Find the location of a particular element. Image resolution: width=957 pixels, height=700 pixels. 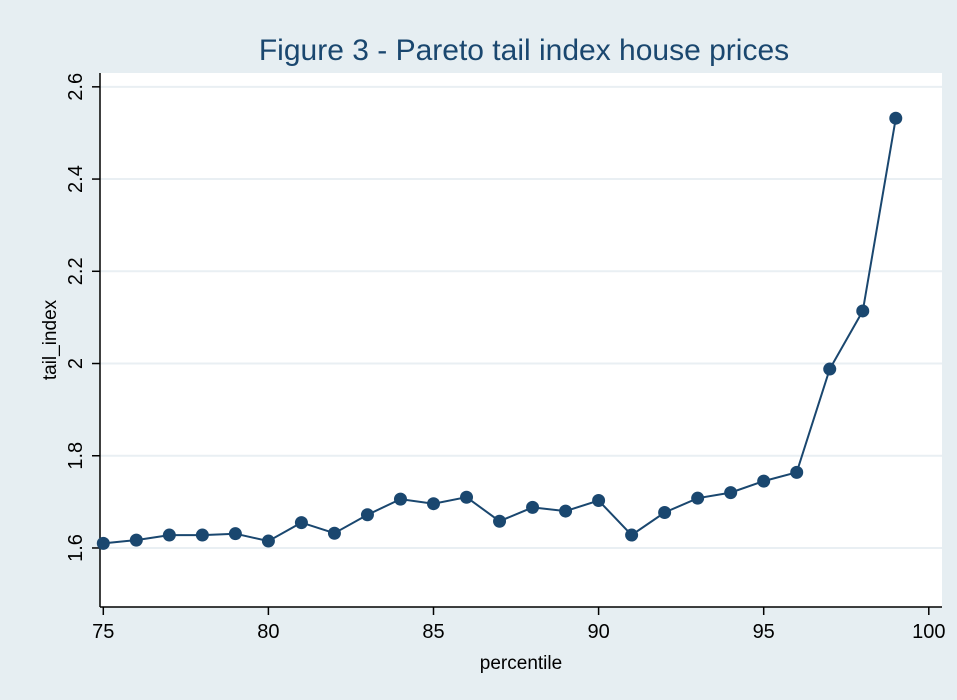

x-tick-label: 90 is located at coordinates (598, 632).